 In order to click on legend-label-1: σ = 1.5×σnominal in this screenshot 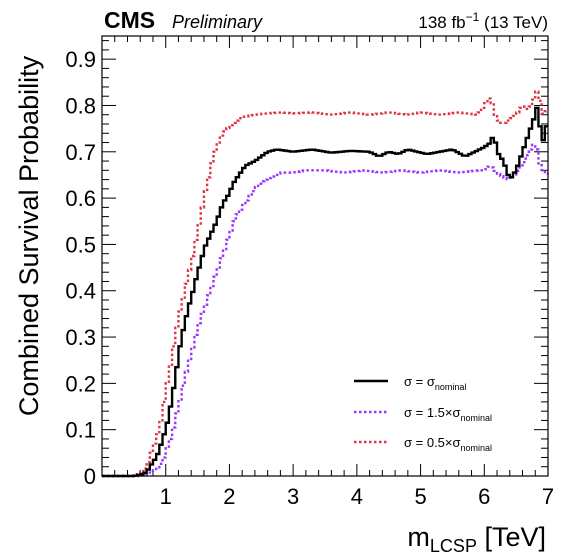, I will do `click(448, 414)`.